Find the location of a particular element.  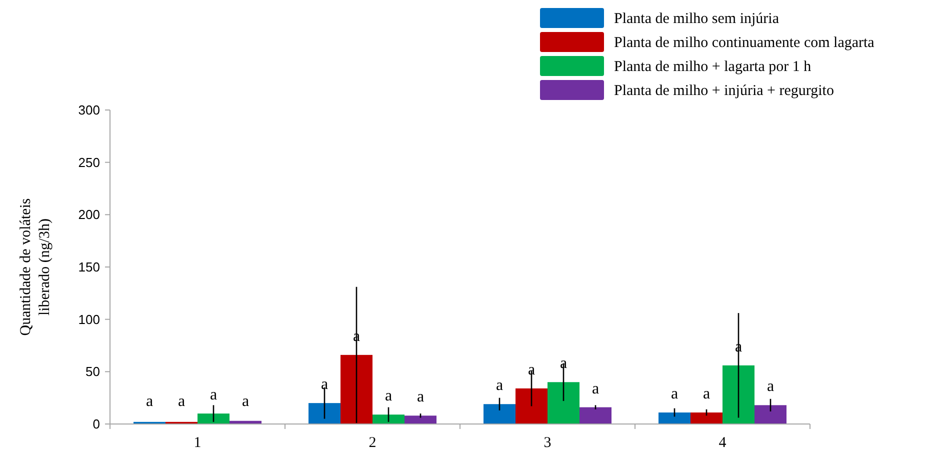

x-tick-label: 4 is located at coordinates (722, 443).